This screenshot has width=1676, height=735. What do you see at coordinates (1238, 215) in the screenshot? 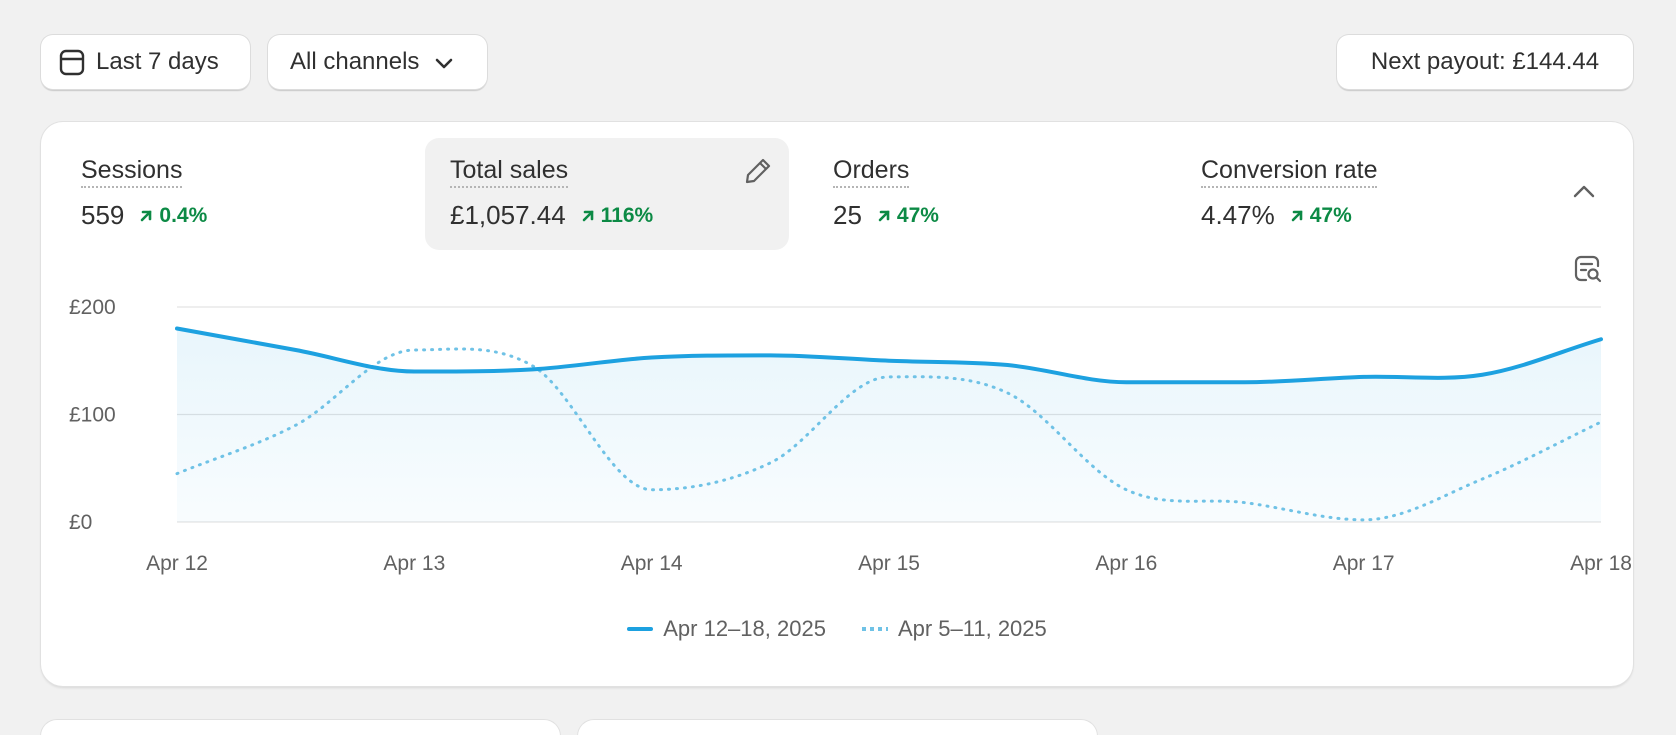
I see `metric-value: 4.47%` at bounding box center [1238, 215].